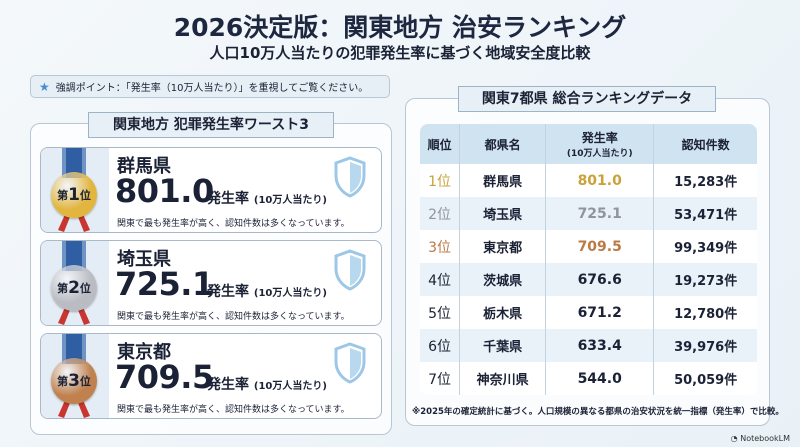 The height and width of the screenshot is (447, 800). Describe the element at coordinates (600, 180) in the screenshot. I see `cell-rate: 801.0` at that location.